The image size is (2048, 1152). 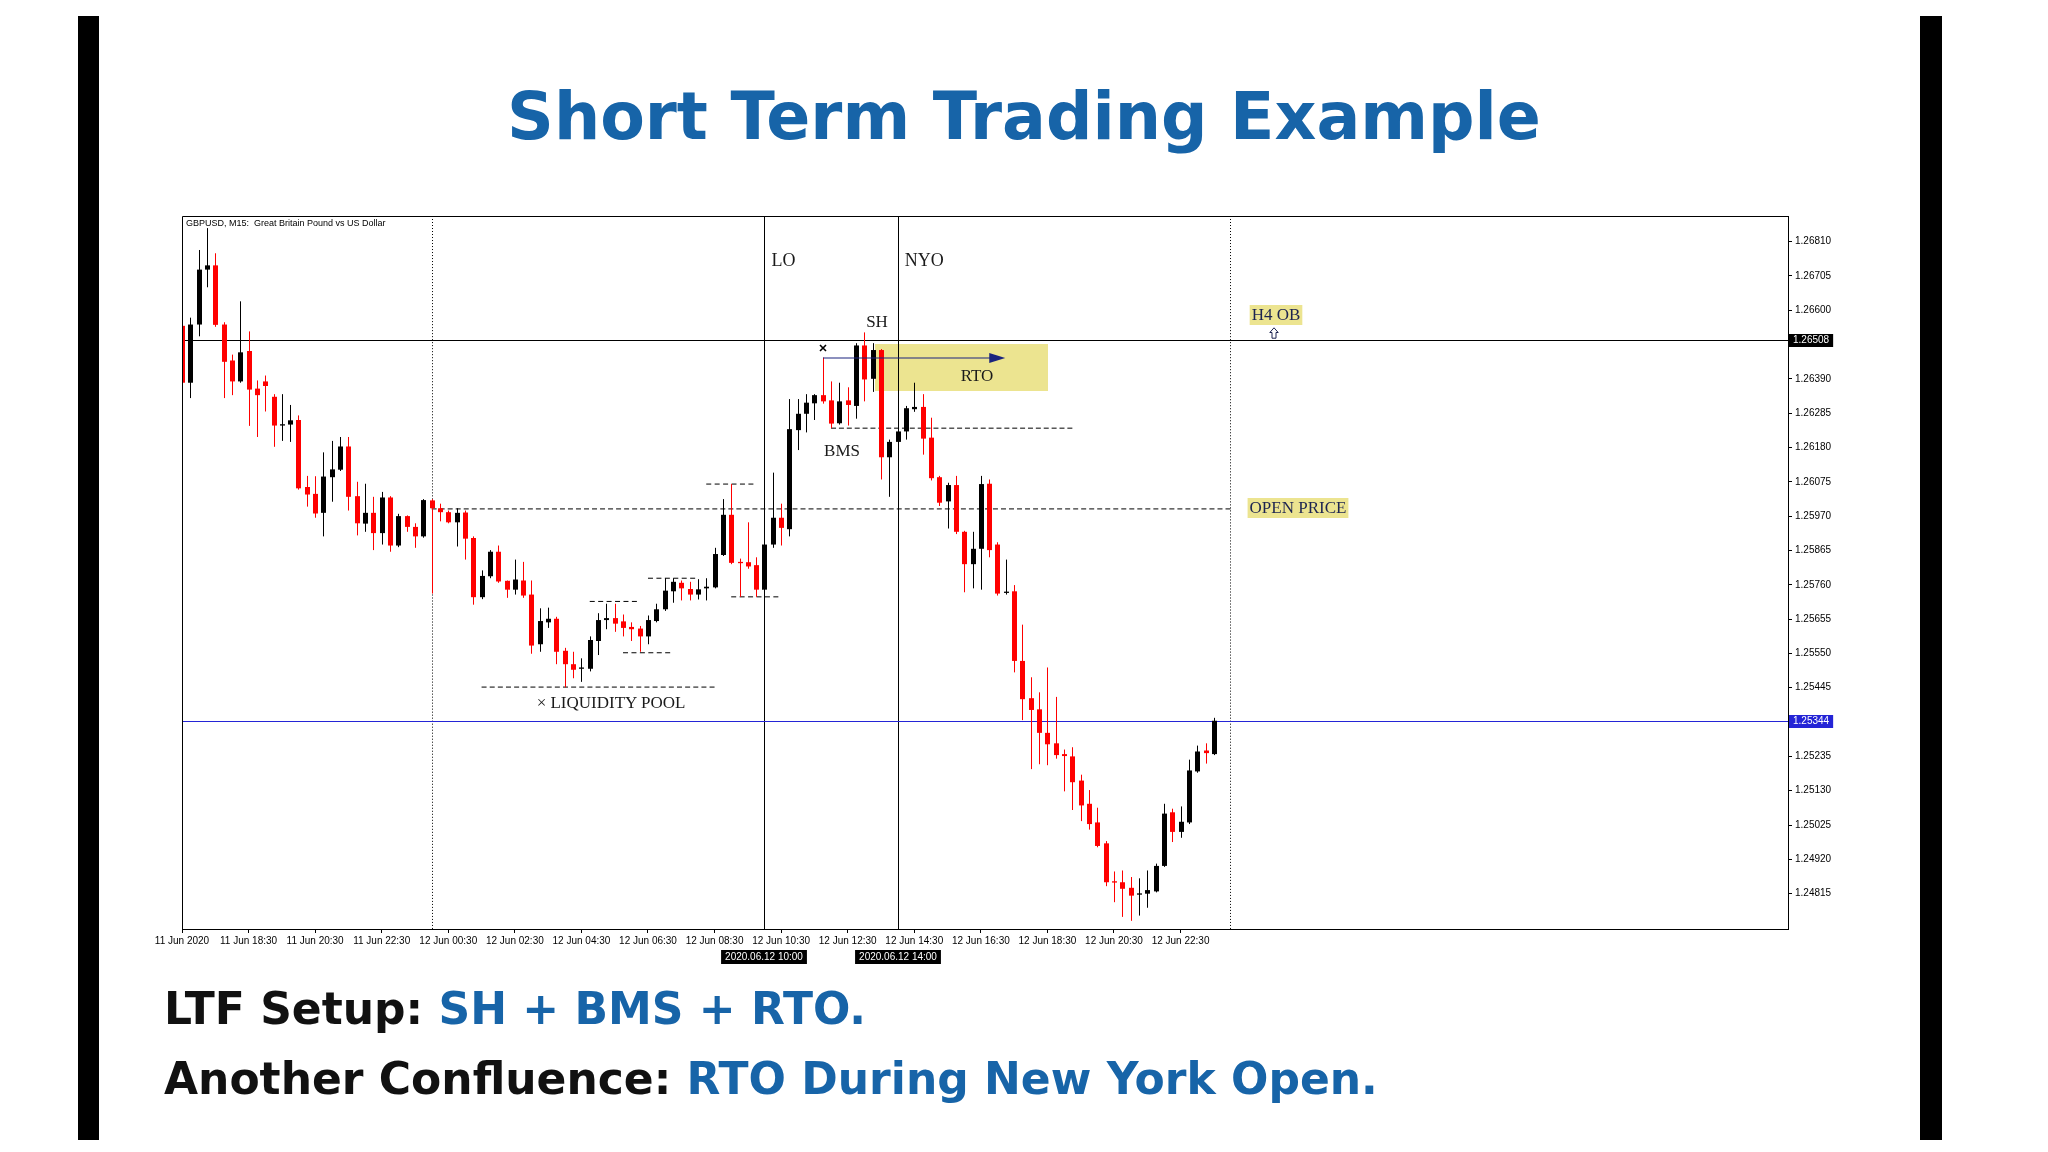 What do you see at coordinates (1813, 378) in the screenshot?
I see `y-tick-label: 1.26390` at bounding box center [1813, 378].